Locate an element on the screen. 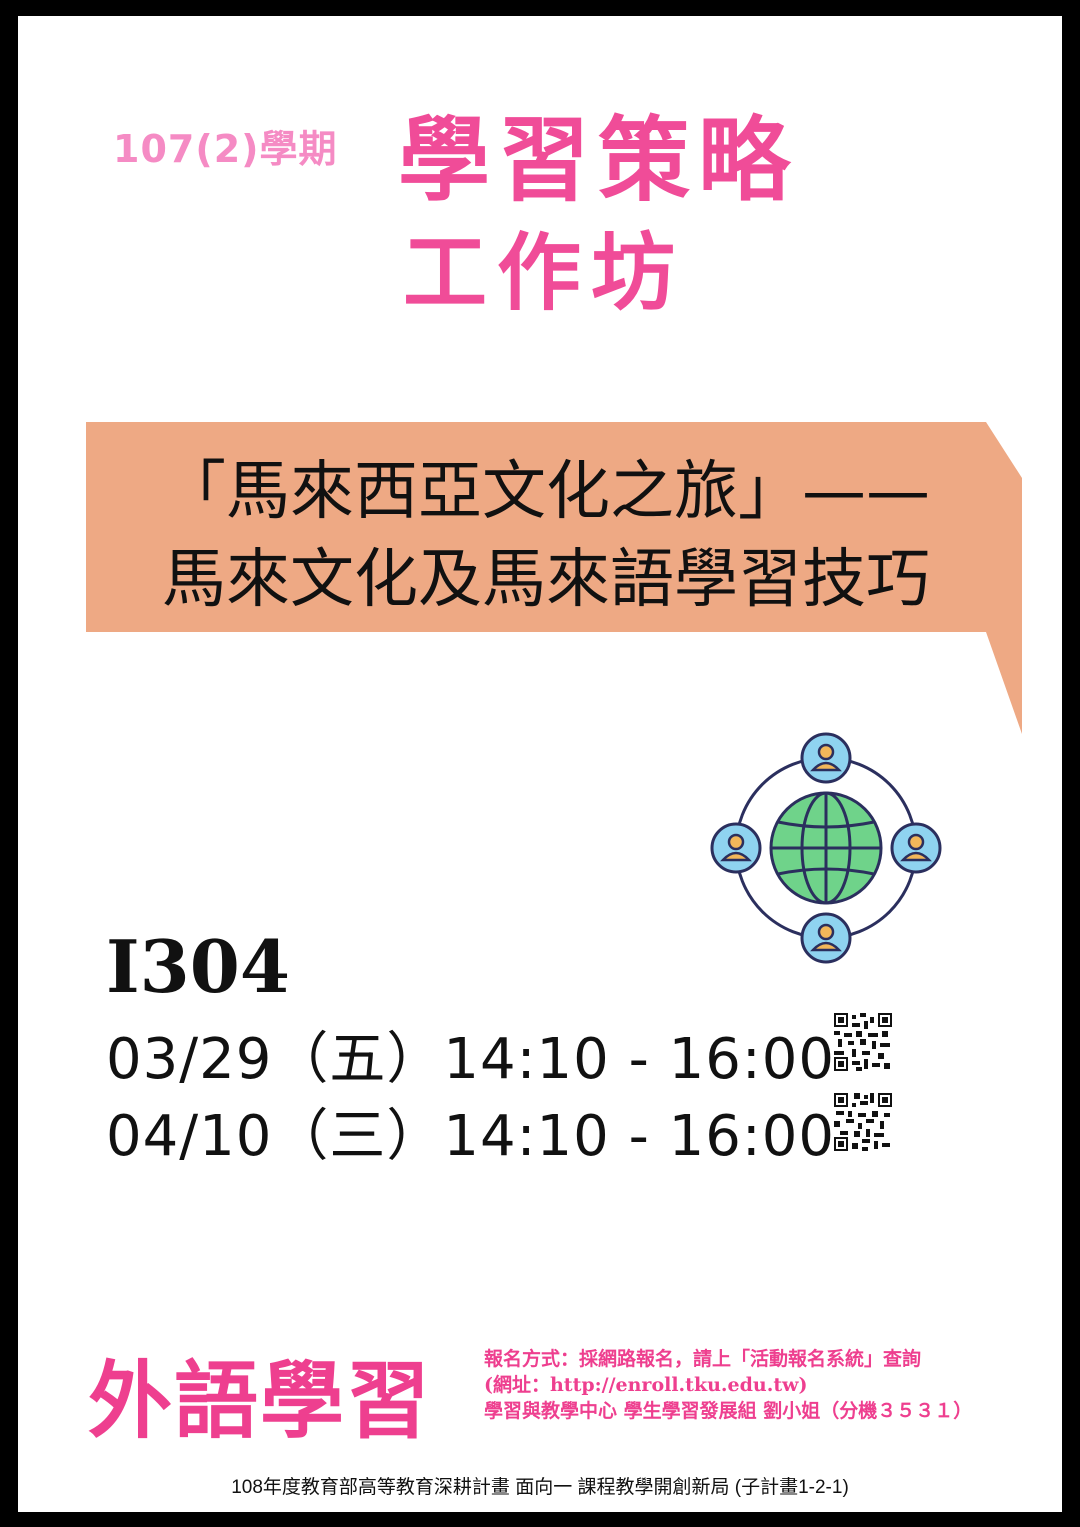  footer-note: 108年度教育部高等教育深耕計畫 面向一 課程教學開創新局 (子計畫1-2-1) is located at coordinates (540, 1487).